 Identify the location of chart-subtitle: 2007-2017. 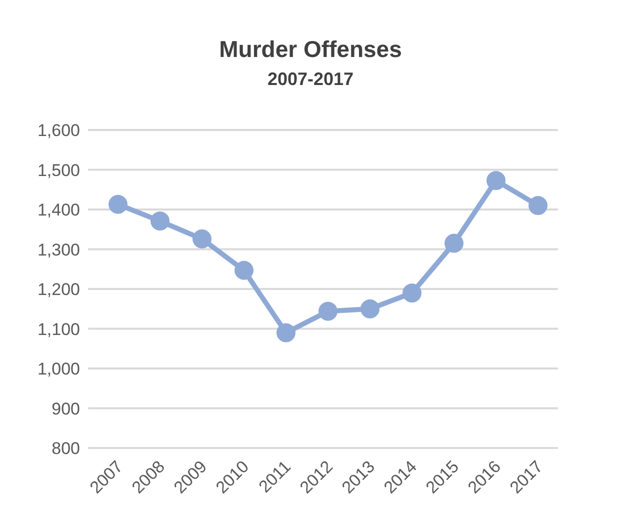
(310, 79).